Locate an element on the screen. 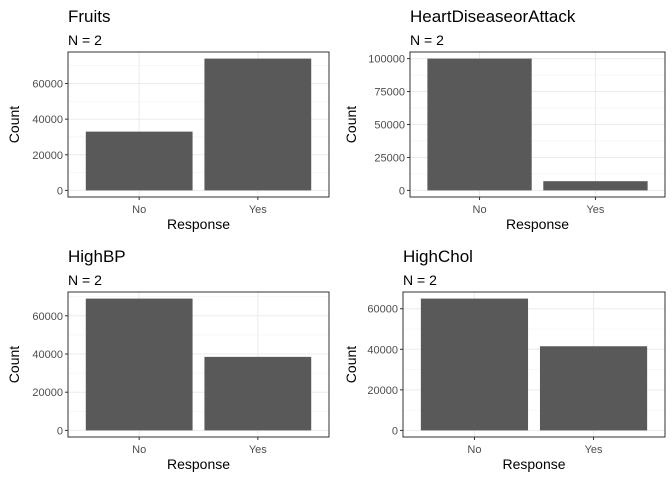  chart-title: HeartDiseaseorAttack is located at coordinates (493, 16).